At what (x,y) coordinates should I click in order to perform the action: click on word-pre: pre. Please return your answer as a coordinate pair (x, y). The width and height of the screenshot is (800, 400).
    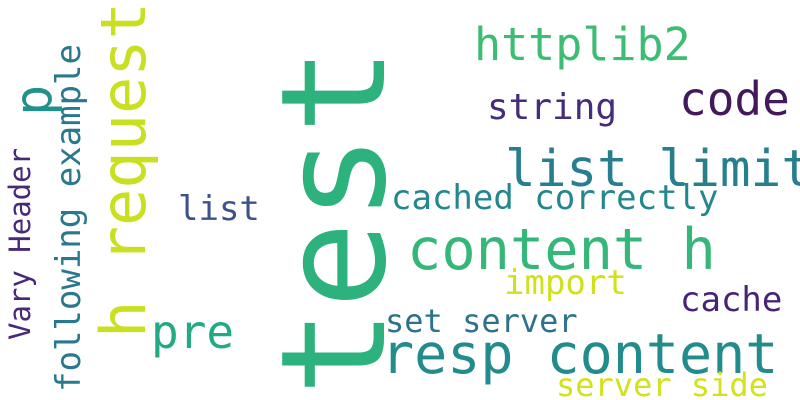
    Looking at the image, I should click on (193, 332).